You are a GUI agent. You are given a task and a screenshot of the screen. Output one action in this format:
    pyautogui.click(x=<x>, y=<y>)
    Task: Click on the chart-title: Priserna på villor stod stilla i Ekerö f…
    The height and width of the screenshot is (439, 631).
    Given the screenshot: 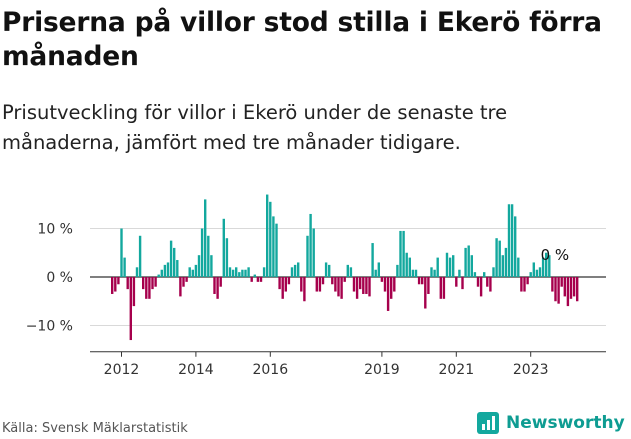 What is the action you would take?
    pyautogui.click(x=302, y=39)
    